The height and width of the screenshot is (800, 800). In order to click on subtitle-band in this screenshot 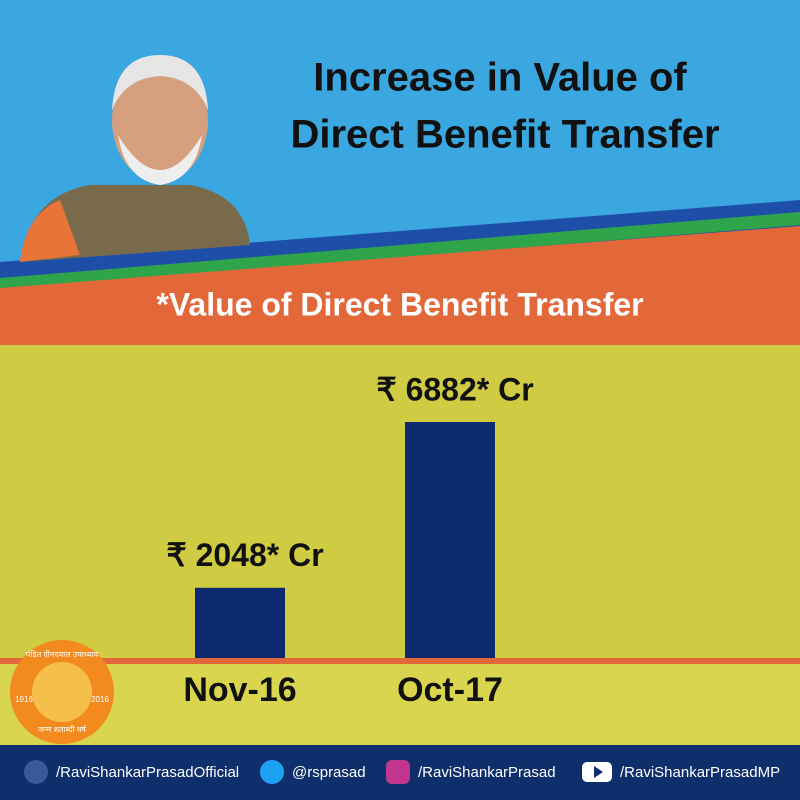, I will do `click(400, 285)`.